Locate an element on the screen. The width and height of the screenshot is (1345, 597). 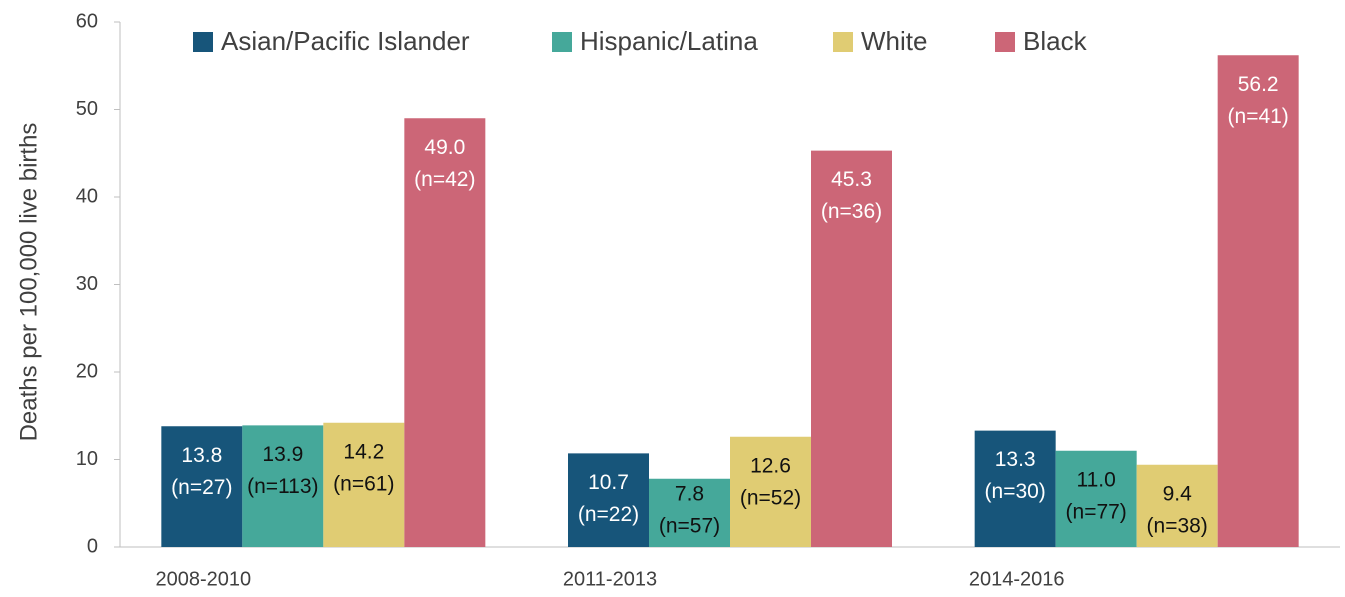
x-tick-label: 2008-2010 is located at coordinates (204, 579).